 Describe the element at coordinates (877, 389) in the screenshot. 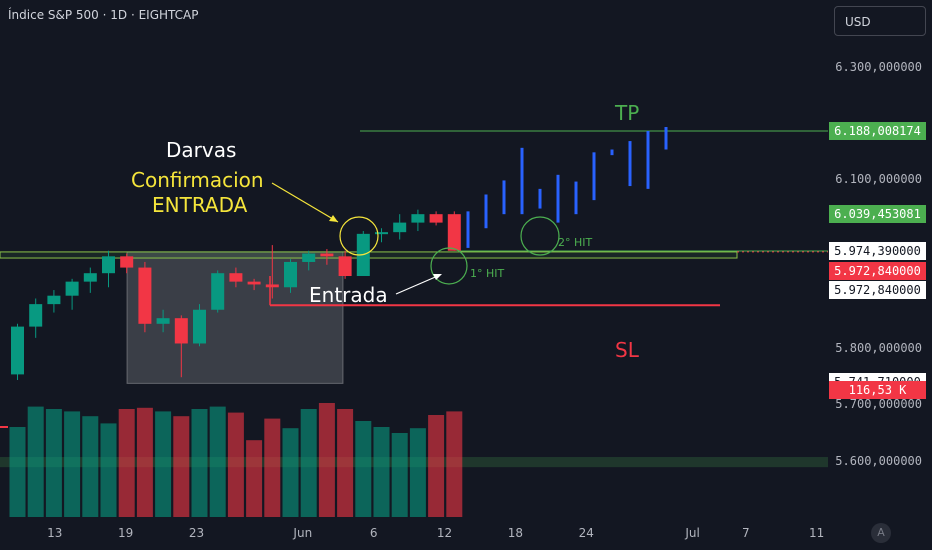

I see `price-badge: 116,53 K` at that location.